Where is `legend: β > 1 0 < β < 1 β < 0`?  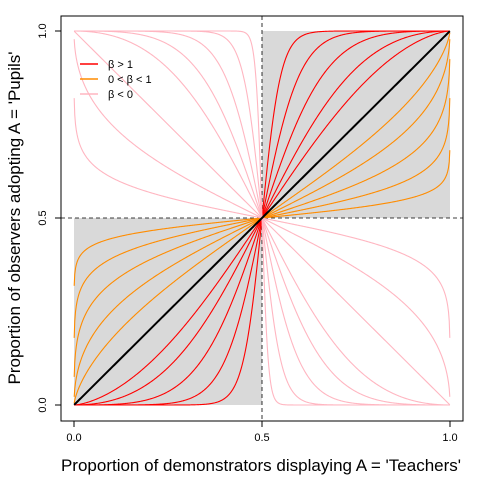 legend: β > 1 0 < β < 1 β < 0 is located at coordinates (116, 80).